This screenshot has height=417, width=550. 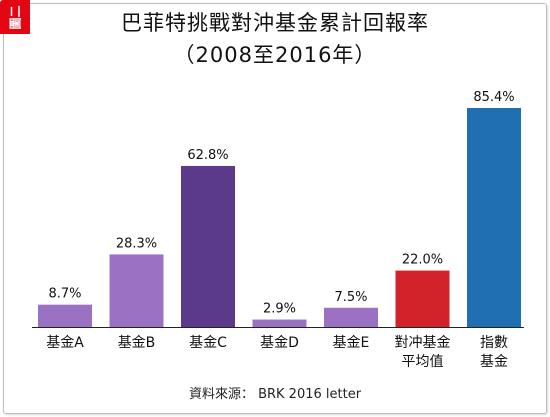 I want to click on value-label-7: 85.4%, so click(x=493, y=97).